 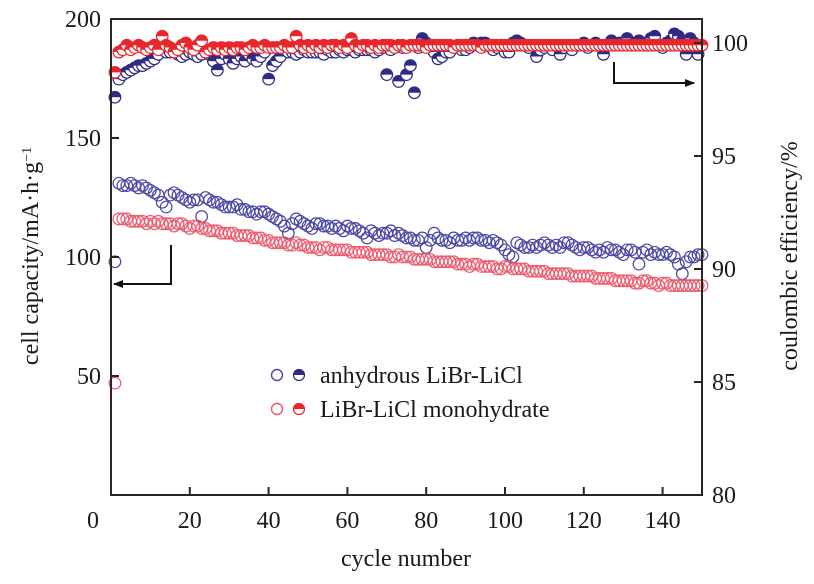 I want to click on legend-half-marker, so click(x=299, y=409).